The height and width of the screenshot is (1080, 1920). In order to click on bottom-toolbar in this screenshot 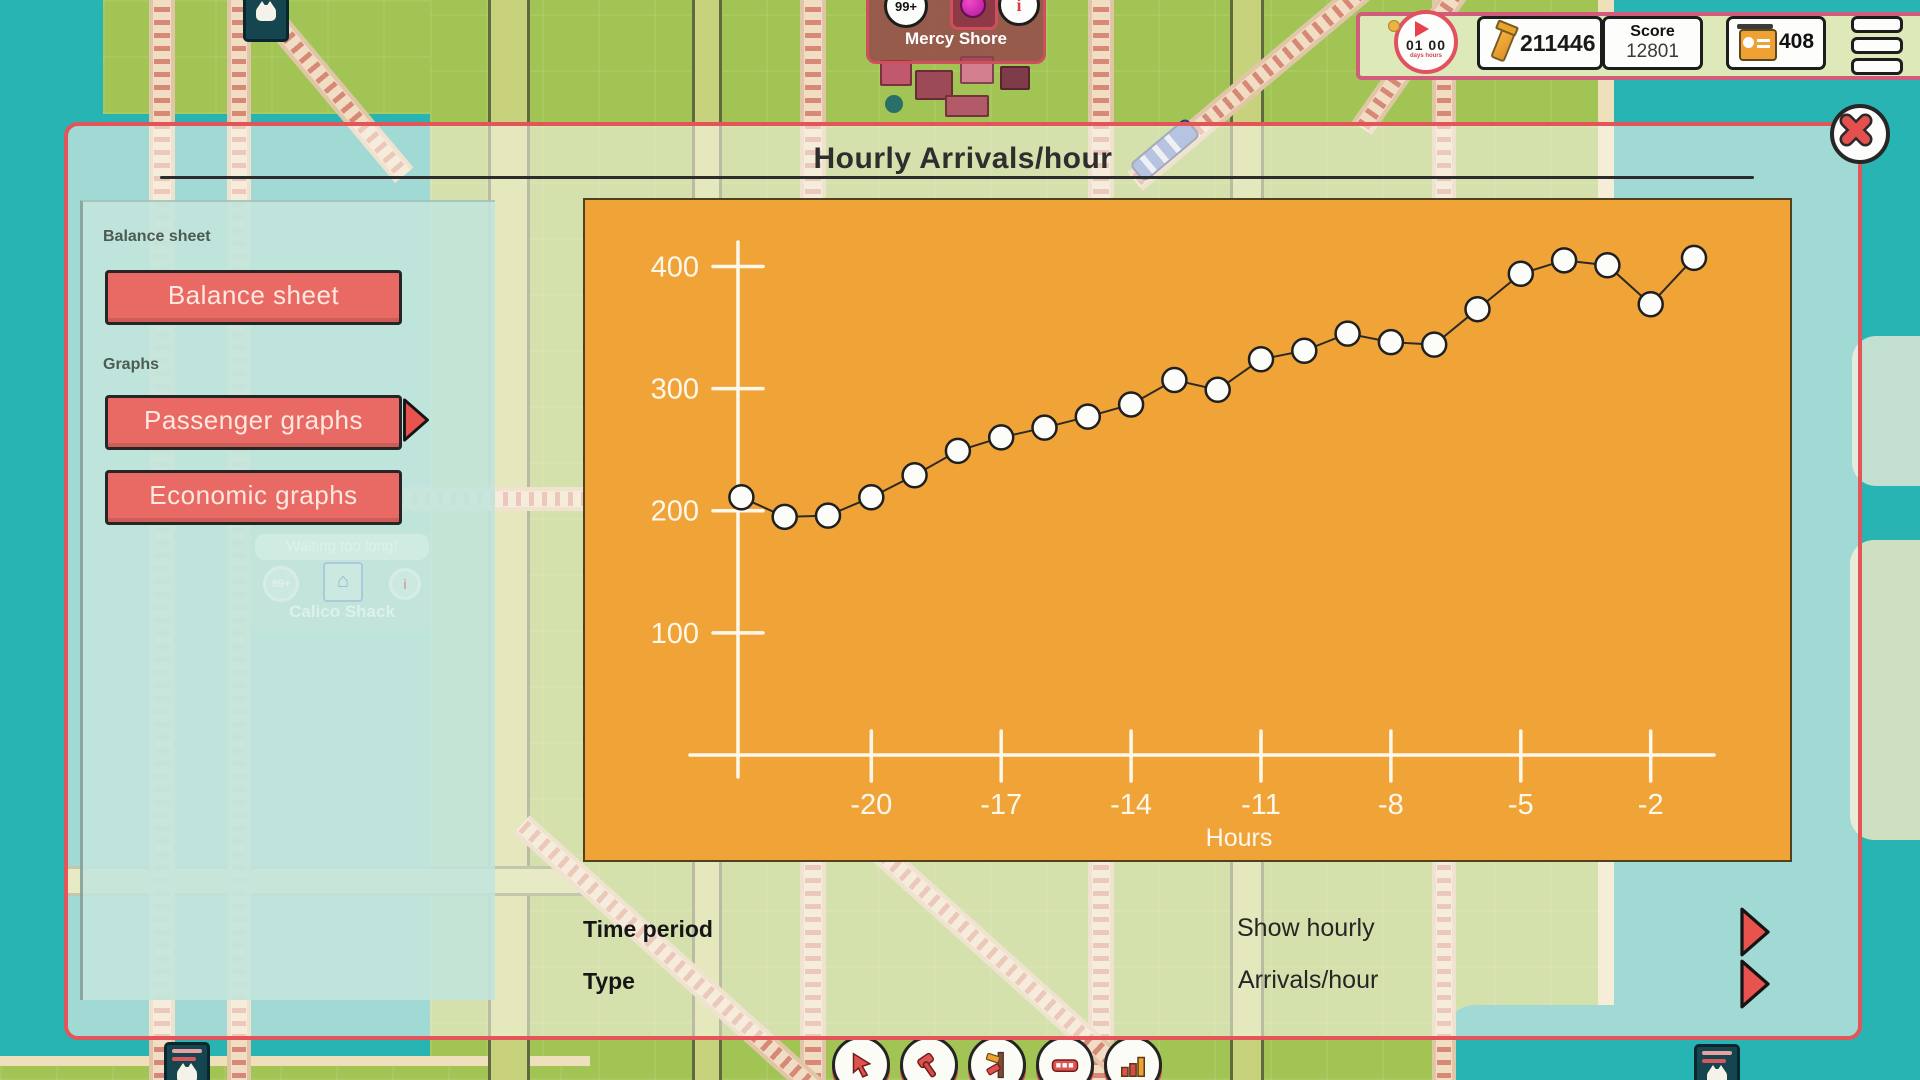, I will do `click(997, 1058)`.